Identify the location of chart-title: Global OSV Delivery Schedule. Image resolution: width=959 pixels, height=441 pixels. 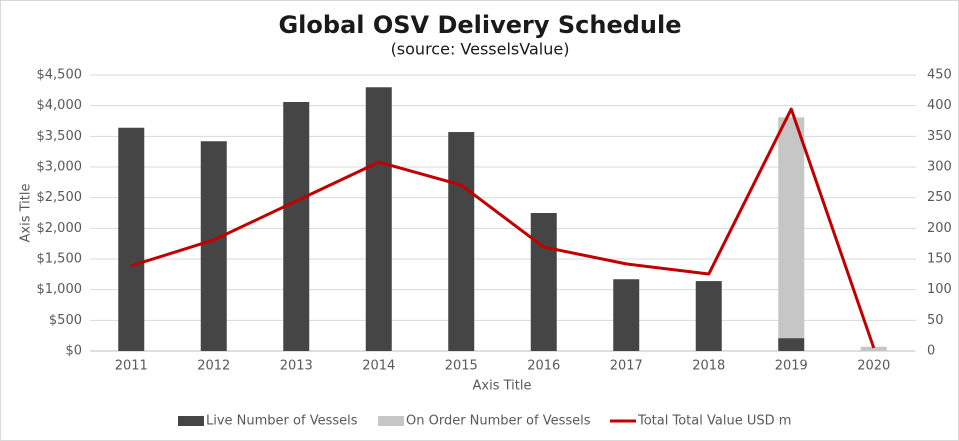
(479, 25).